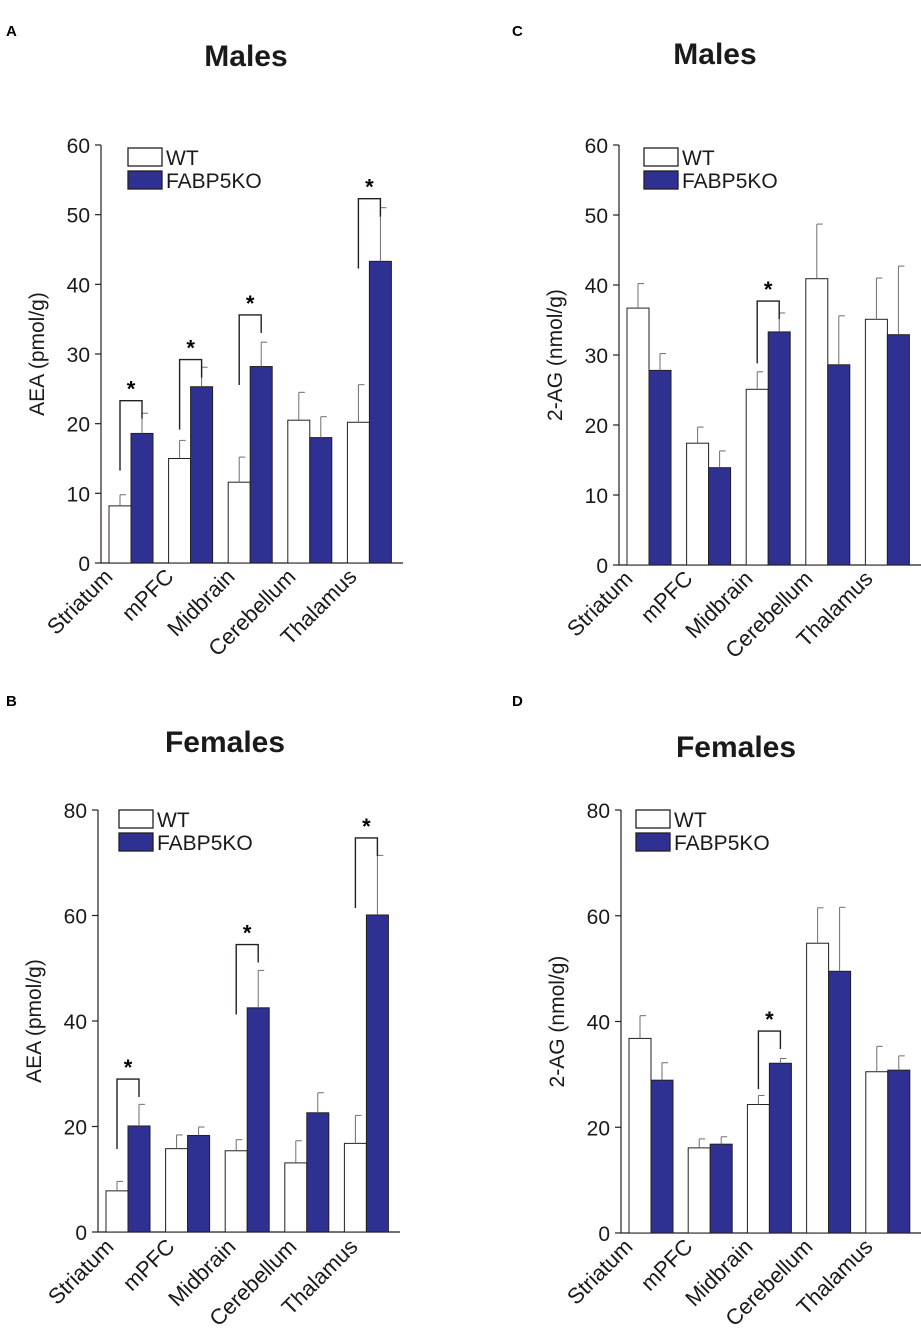 Image resolution: width=921 pixels, height=1339 pixels. Describe the element at coordinates (81, 1272) in the screenshot. I see `x-tick-label: Striatum` at that location.